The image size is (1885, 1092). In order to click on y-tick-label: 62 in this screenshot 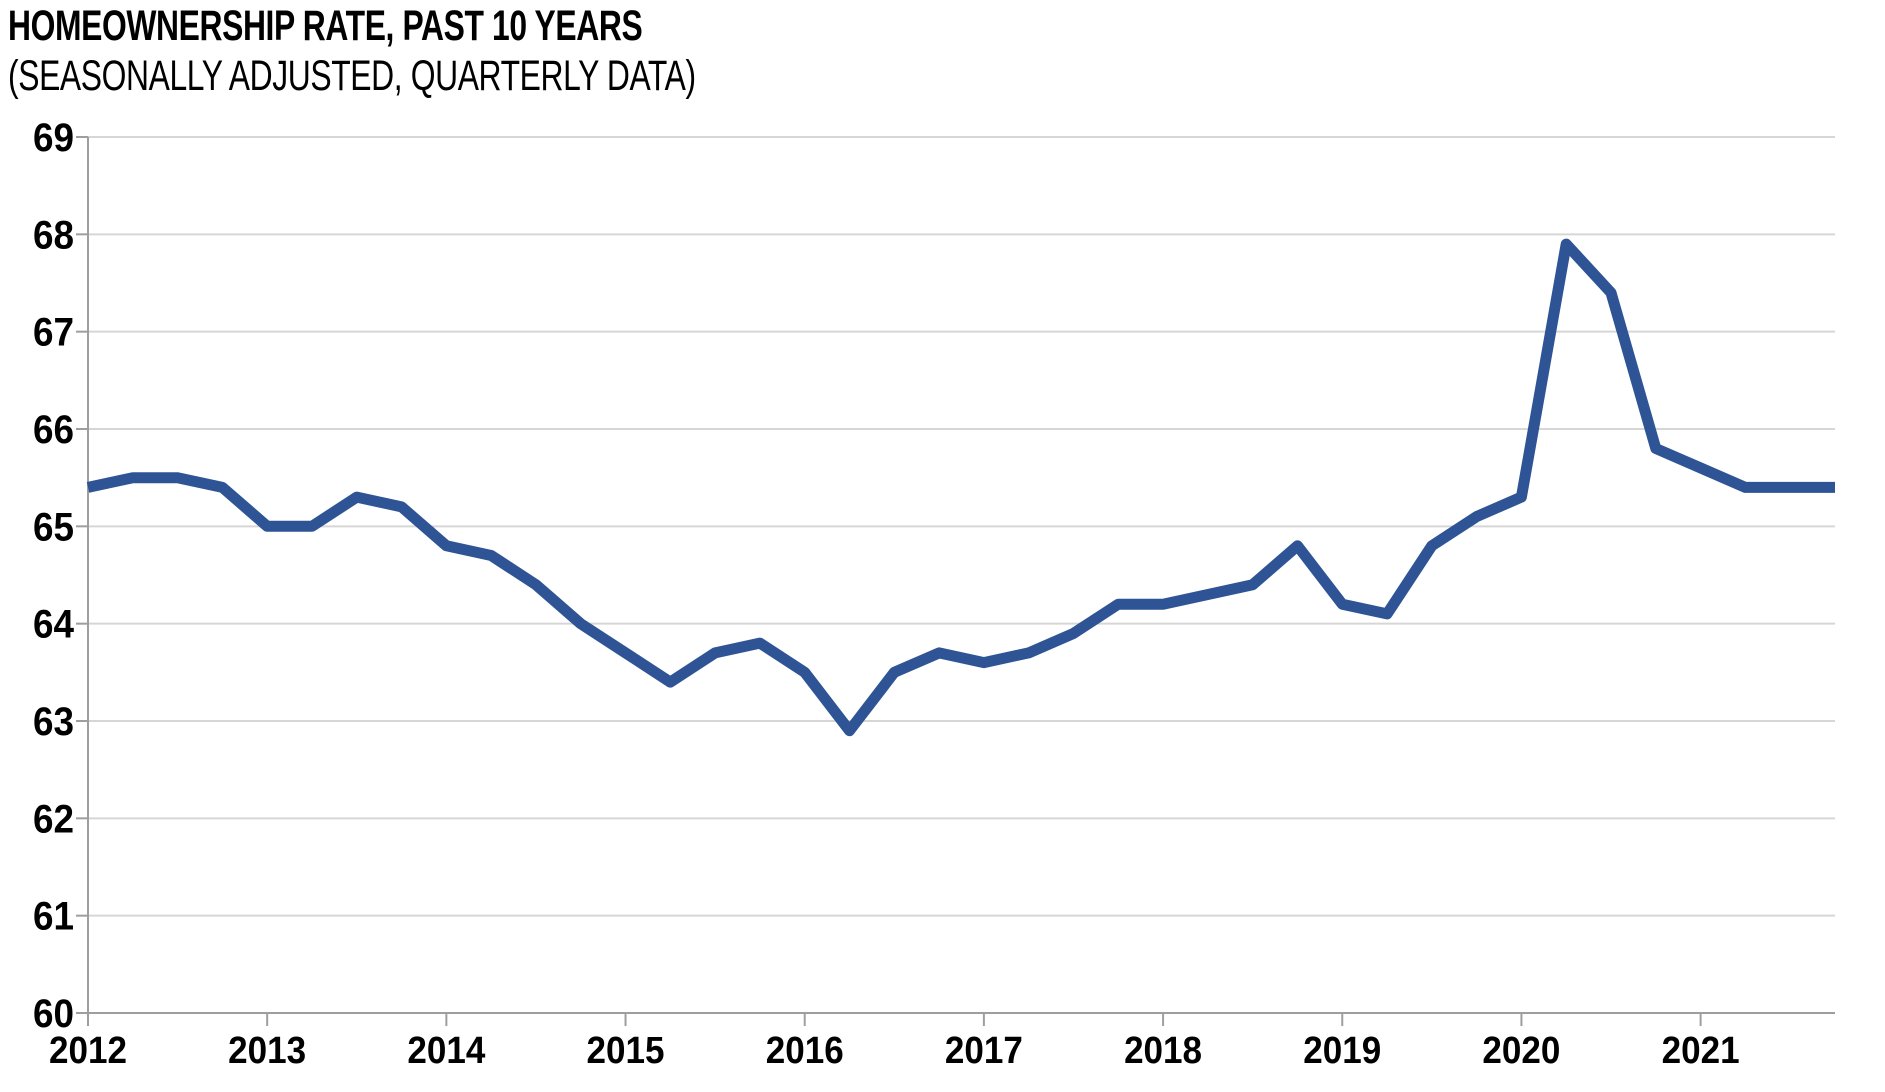, I will do `click(53, 819)`.